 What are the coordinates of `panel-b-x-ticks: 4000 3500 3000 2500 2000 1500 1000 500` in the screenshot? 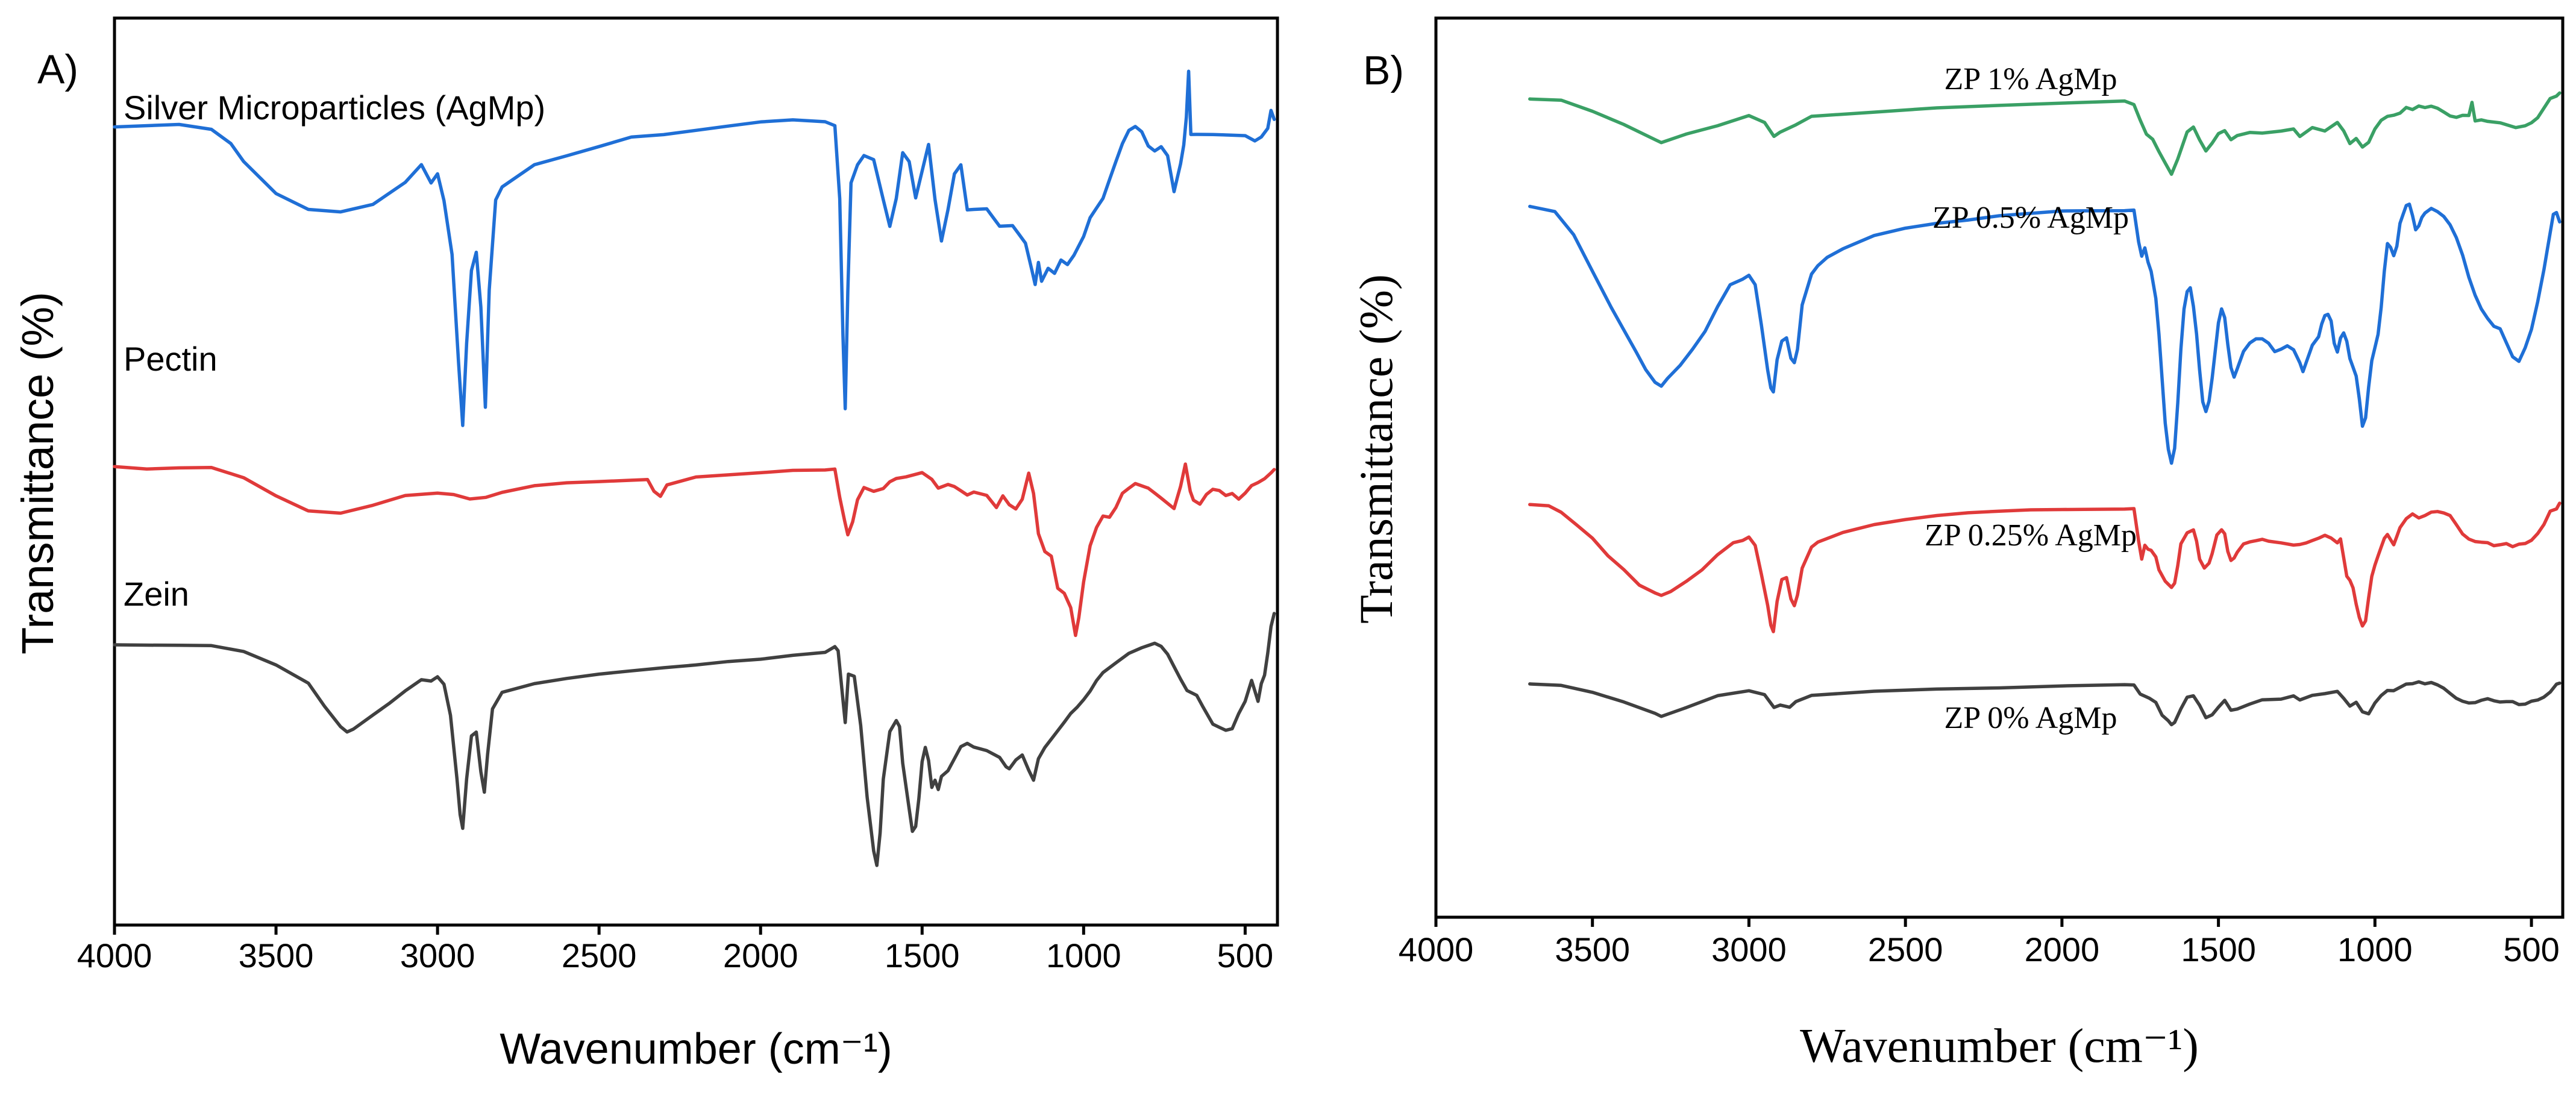 It's located at (1979, 942).